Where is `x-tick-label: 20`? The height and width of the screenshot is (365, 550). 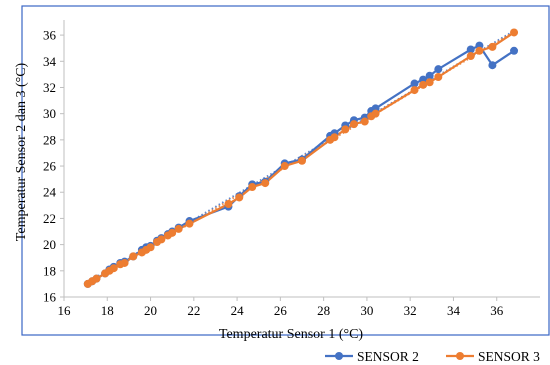
x-tick-label: 20 is located at coordinates (150, 310).